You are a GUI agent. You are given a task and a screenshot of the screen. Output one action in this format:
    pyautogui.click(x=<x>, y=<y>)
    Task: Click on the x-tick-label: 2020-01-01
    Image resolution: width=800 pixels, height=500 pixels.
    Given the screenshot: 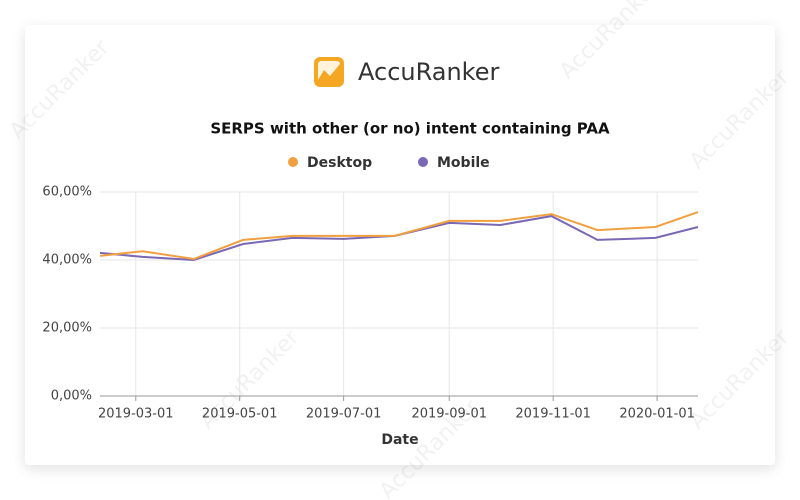 What is the action you would take?
    pyautogui.click(x=657, y=414)
    